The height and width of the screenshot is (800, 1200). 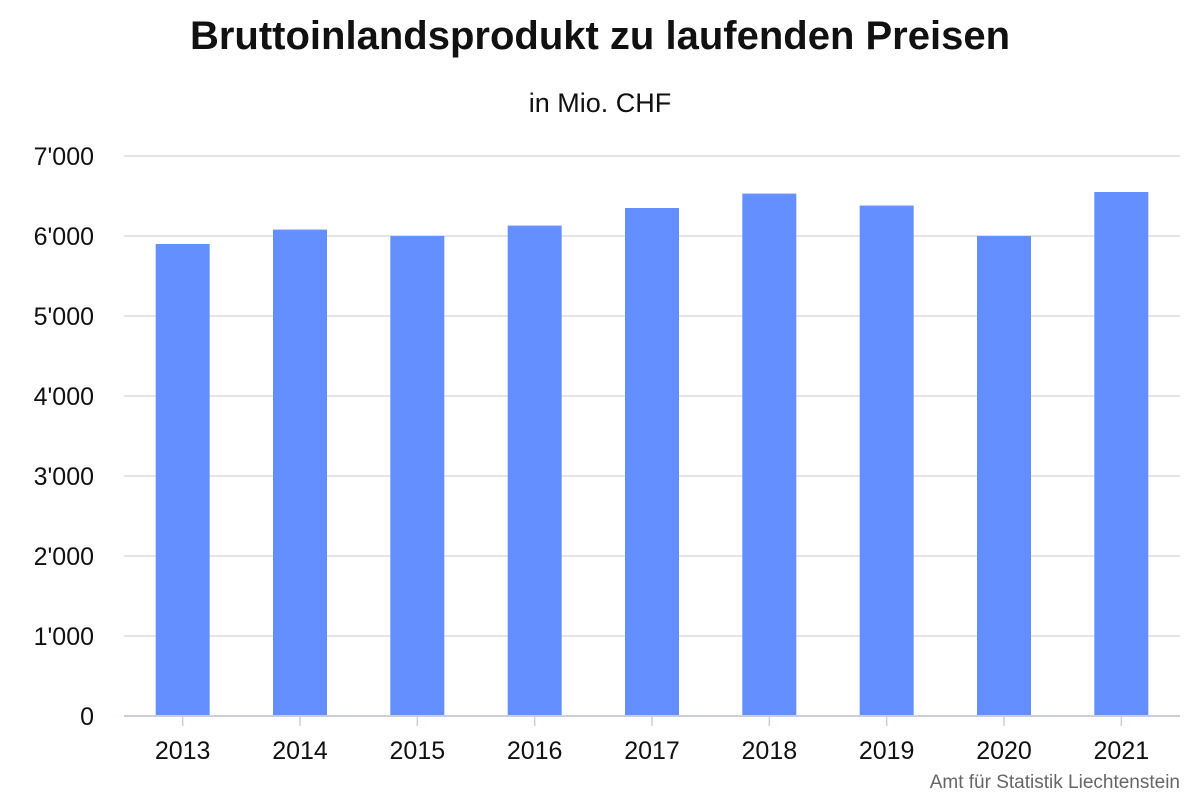 What do you see at coordinates (64, 237) in the screenshot?
I see `y-tick-label: 6'000` at bounding box center [64, 237].